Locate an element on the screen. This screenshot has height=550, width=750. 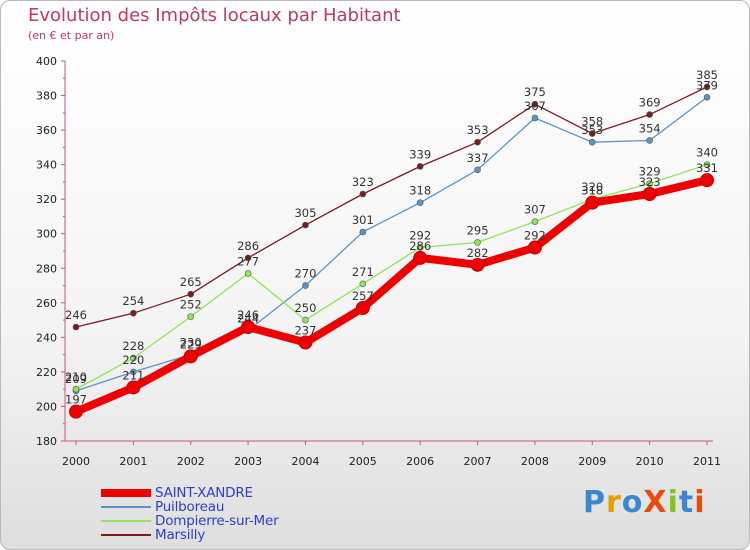
data-label-puilboreau: 354 is located at coordinates (650, 128).